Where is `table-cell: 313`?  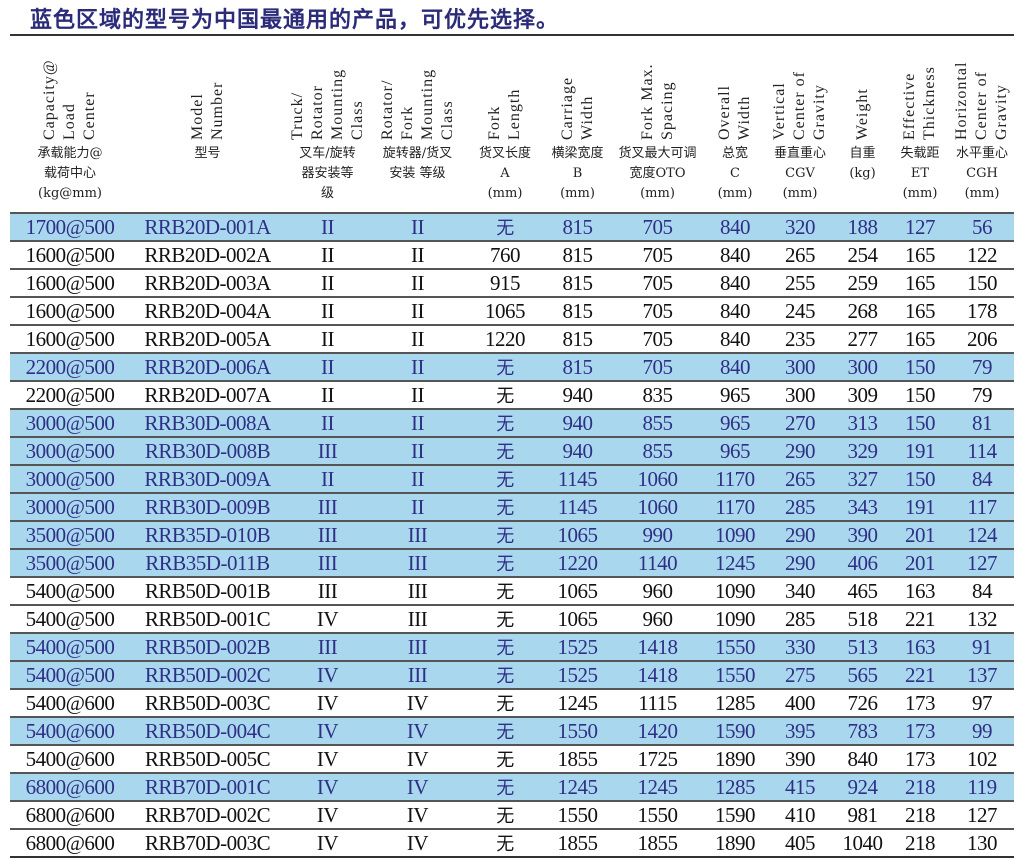 table-cell: 313 is located at coordinates (862, 422).